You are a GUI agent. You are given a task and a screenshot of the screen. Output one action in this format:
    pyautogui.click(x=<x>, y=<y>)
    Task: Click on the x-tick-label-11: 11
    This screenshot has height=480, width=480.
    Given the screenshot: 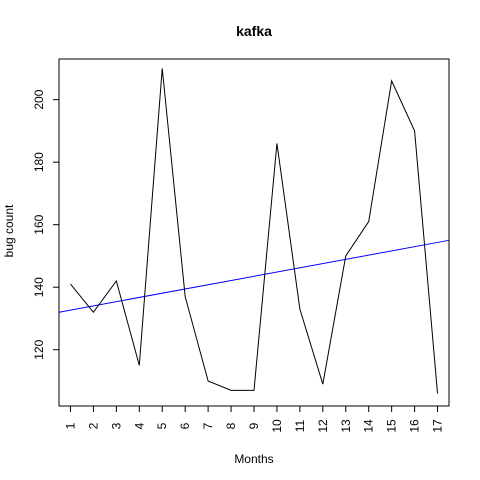 What is the action you would take?
    pyautogui.click(x=300, y=425)
    